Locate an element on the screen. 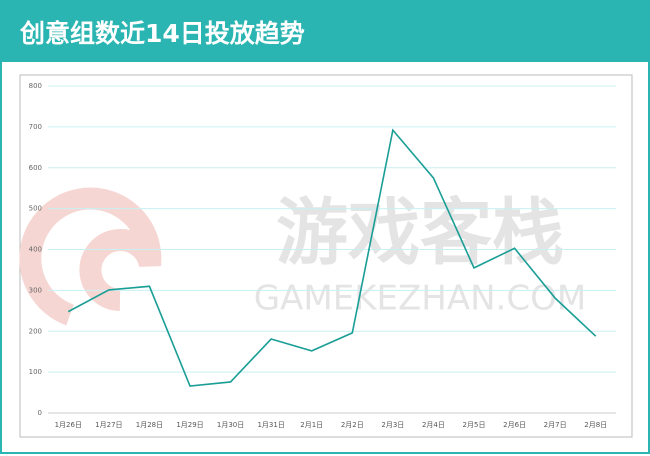 This screenshot has width=650, height=456. x-tick-label: 2月6日 is located at coordinates (514, 425).